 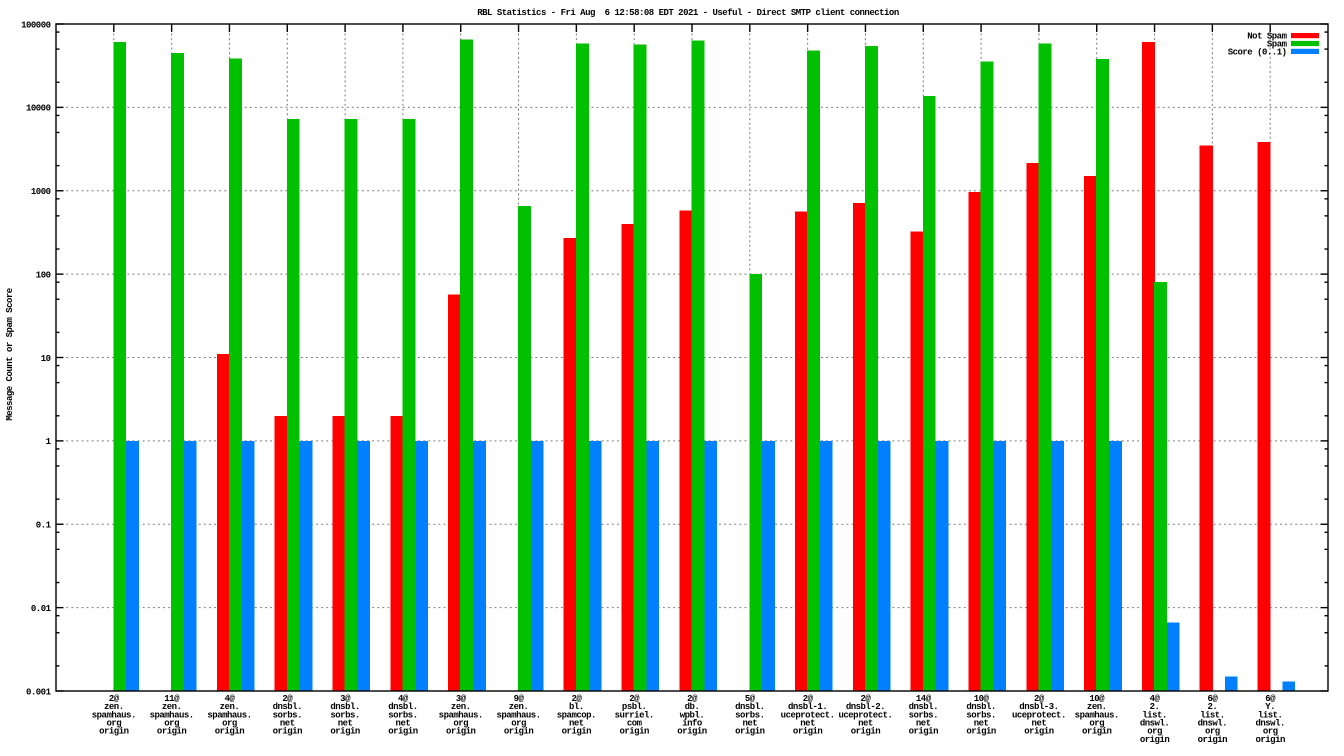 I want to click on svg-text: info, so click(x=692, y=724).